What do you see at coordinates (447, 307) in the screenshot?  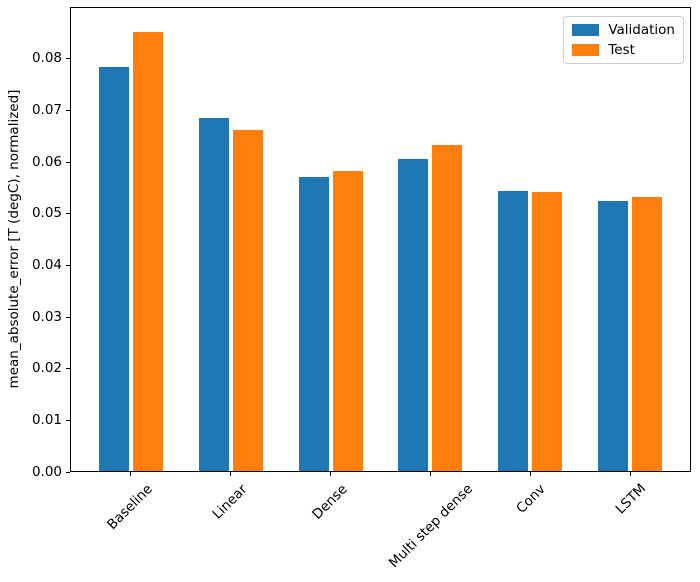 I see `bar-test-multi-step-dense` at bounding box center [447, 307].